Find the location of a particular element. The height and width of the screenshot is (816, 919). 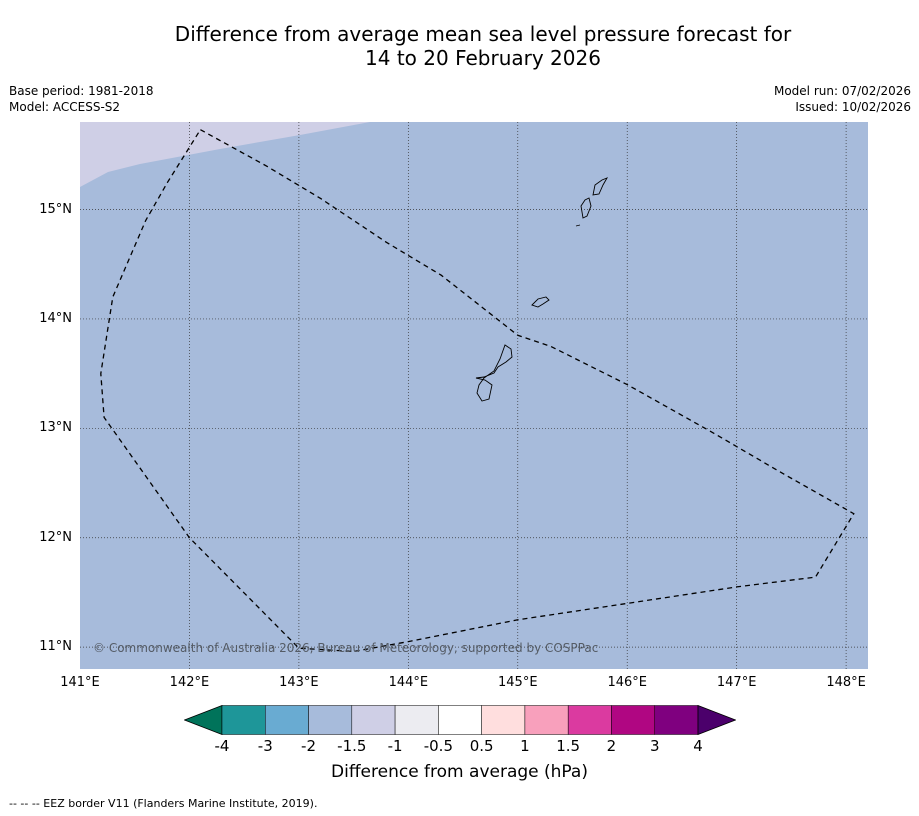

metadata-left: Base period: 1981-2018 Model: ACCESS-S2 is located at coordinates (81, 99).